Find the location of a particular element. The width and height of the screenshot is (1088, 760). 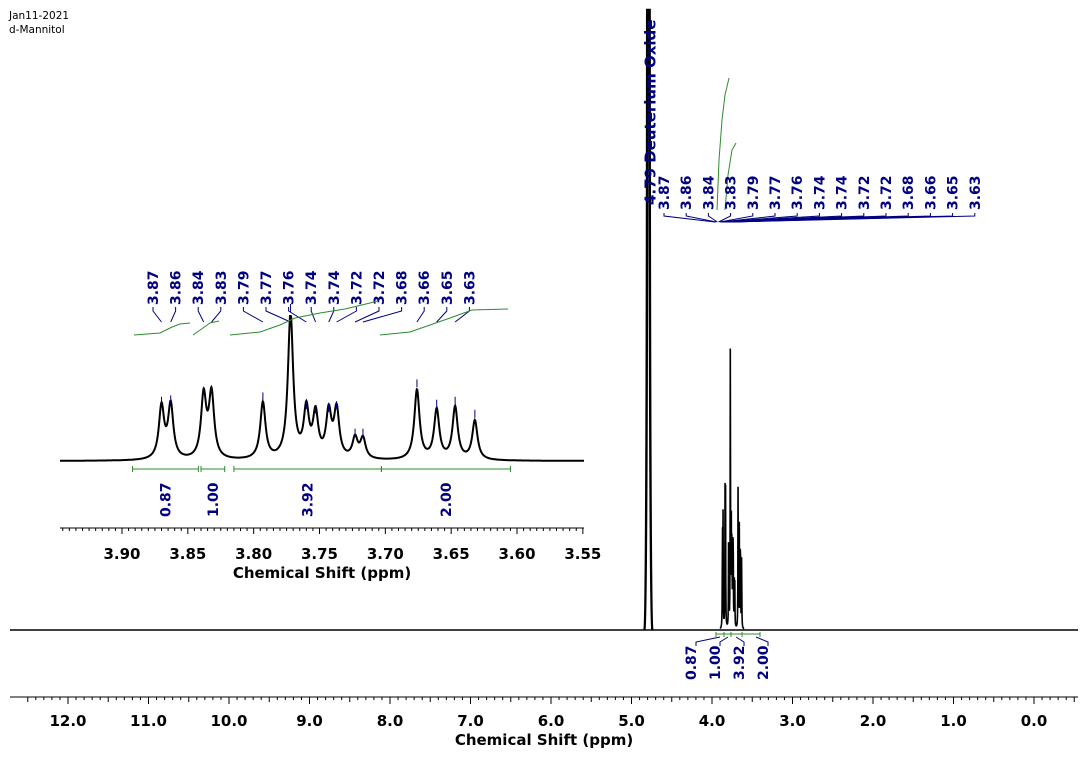

experiment-date: Jan11-2021 is located at coordinates (39, 16).